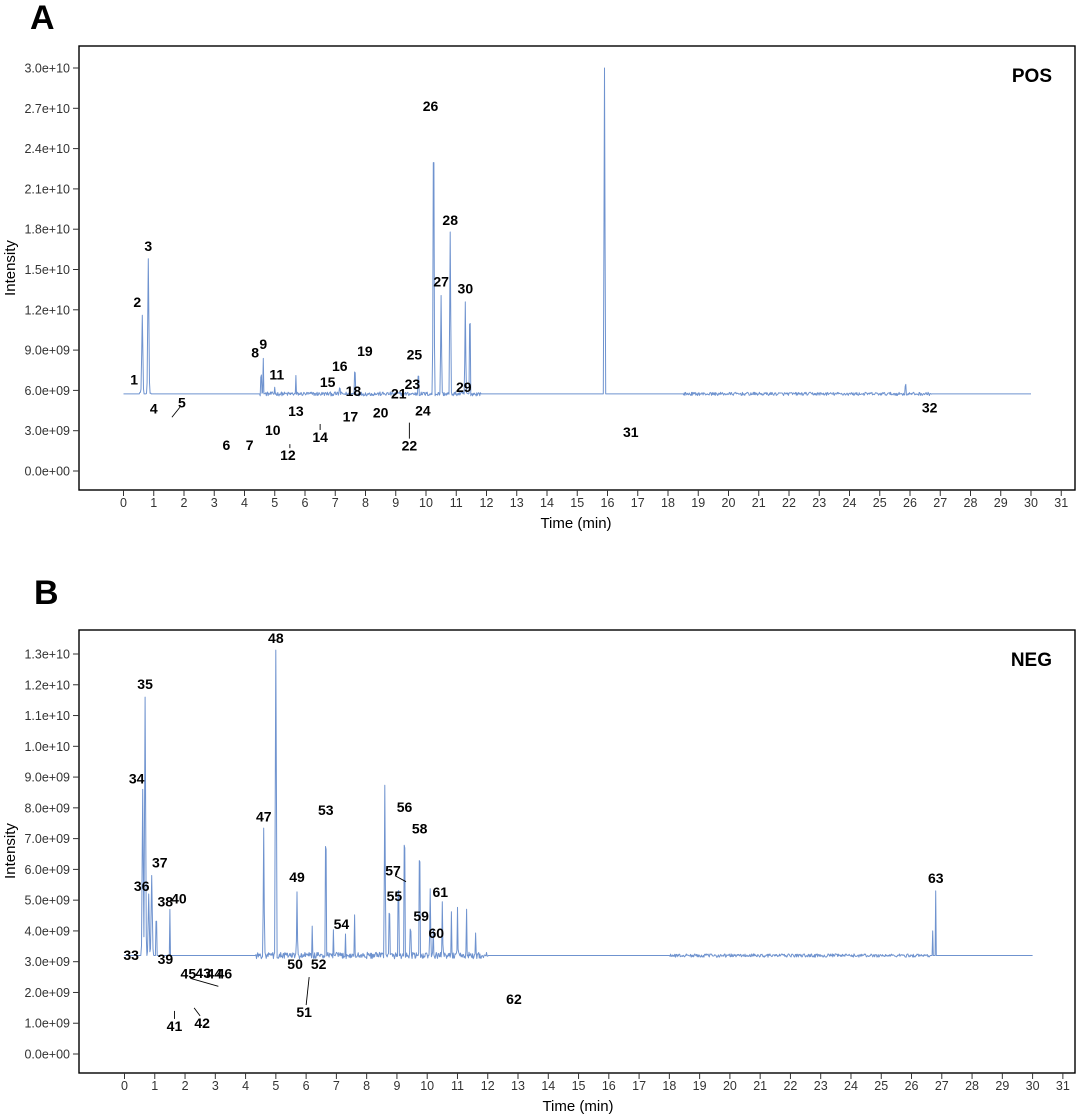 Image resolution: width=1080 pixels, height=1116 pixels. I want to click on x-tick-label: 28, so click(972, 1086).